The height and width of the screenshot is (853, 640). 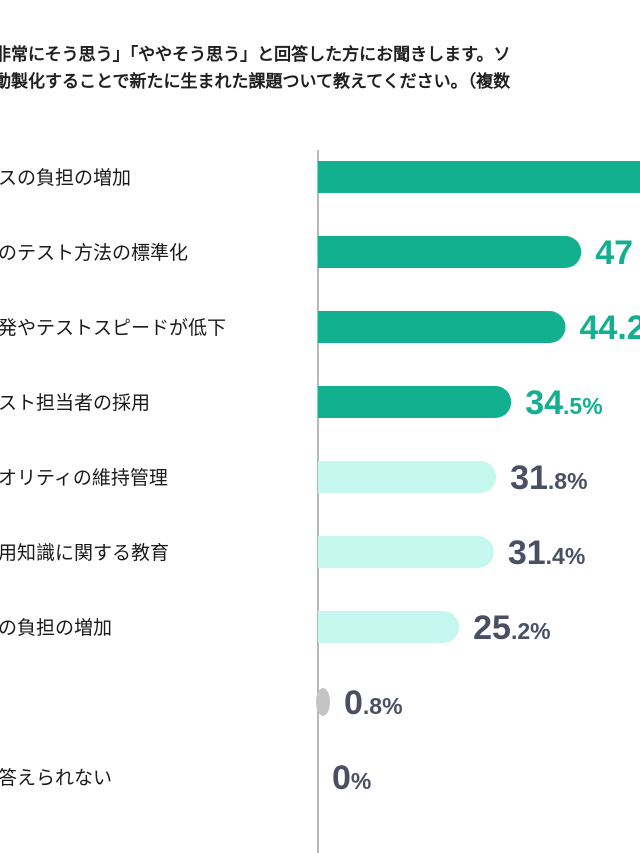 What do you see at coordinates (56, 628) in the screenshot?
I see `category-label: の負担の増加` at bounding box center [56, 628].